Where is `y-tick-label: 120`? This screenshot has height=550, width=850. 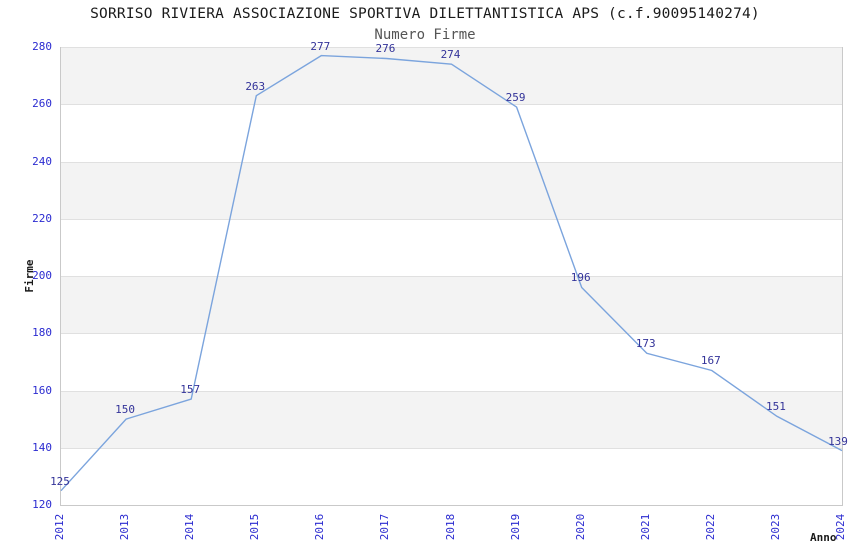
y-tick-label: 120 is located at coordinates (42, 504).